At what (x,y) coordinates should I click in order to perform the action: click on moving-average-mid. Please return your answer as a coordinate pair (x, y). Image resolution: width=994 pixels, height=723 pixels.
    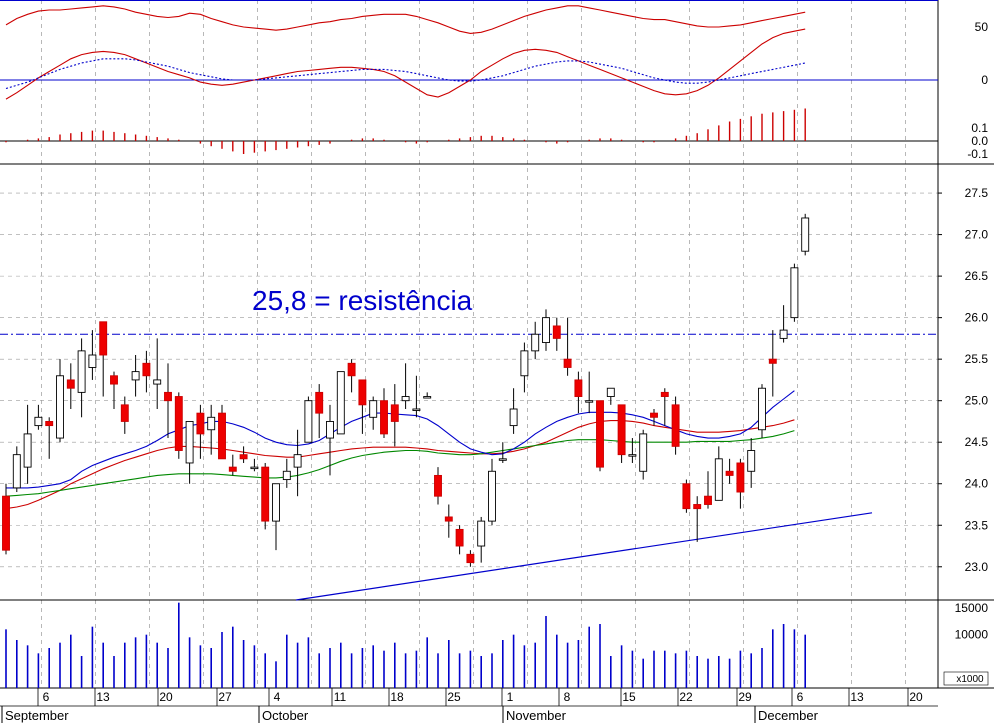
    Looking at the image, I should click on (400, 464).